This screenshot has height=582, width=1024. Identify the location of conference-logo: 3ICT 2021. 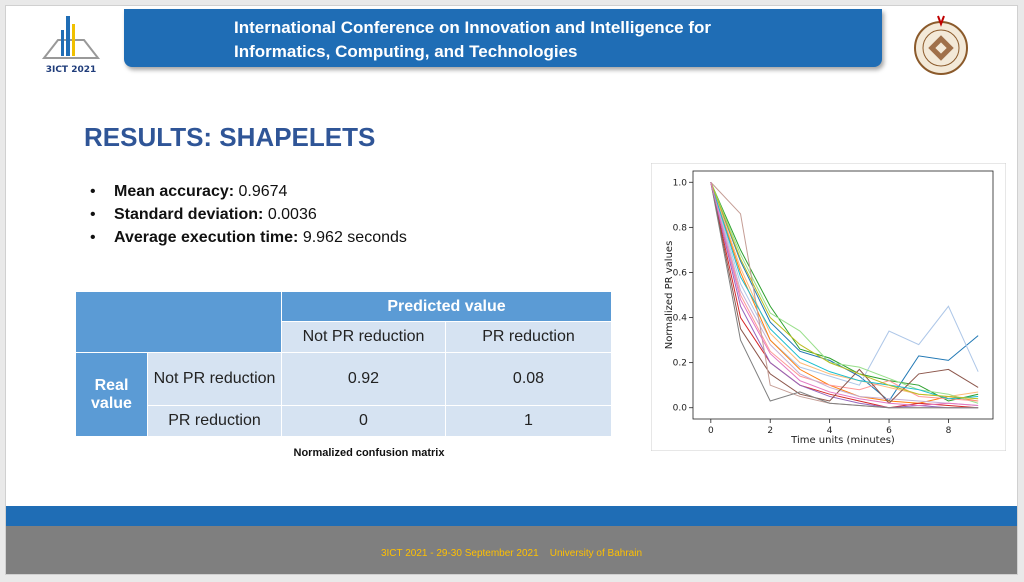
(71, 45).